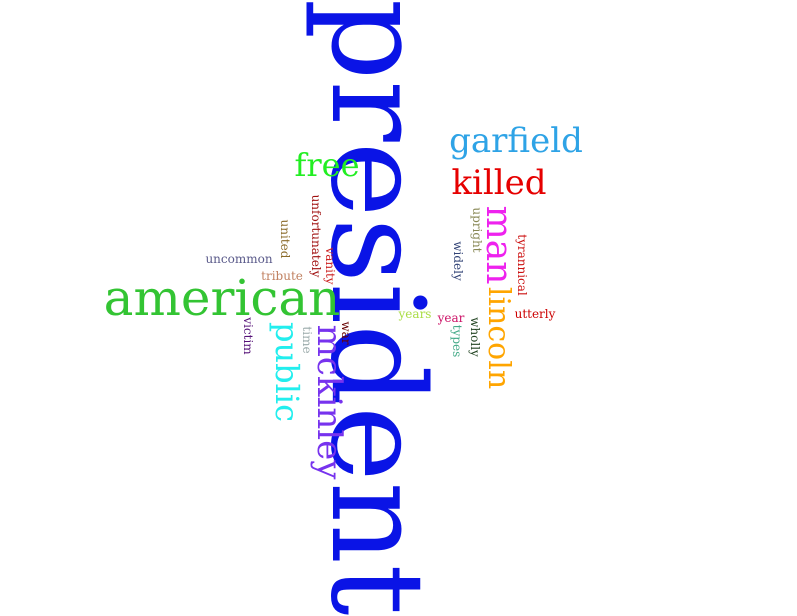  I want to click on word-wholly: wholly, so click(475, 337).